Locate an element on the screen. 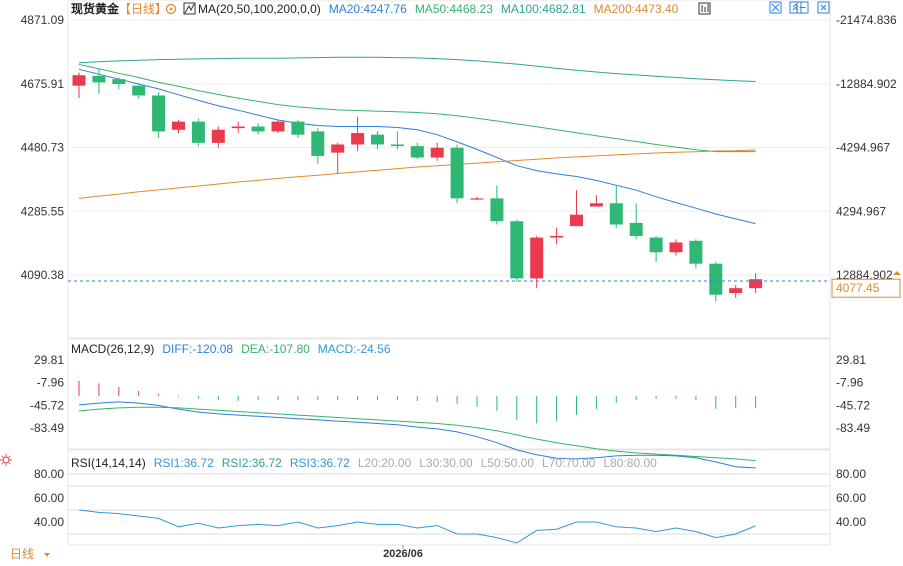 This screenshot has width=903, height=566. chart-switch-icon is located at coordinates (704, 8).